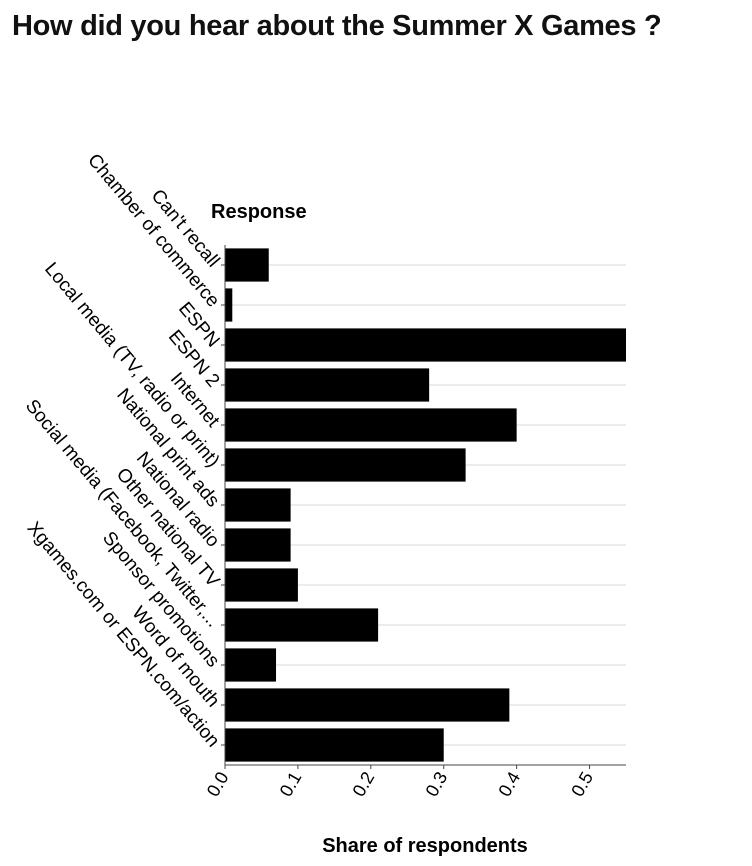 Image resolution: width=752 pixels, height=866 pixels. What do you see at coordinates (291, 784) in the screenshot?
I see `x-tick-label: 0.1` at bounding box center [291, 784].